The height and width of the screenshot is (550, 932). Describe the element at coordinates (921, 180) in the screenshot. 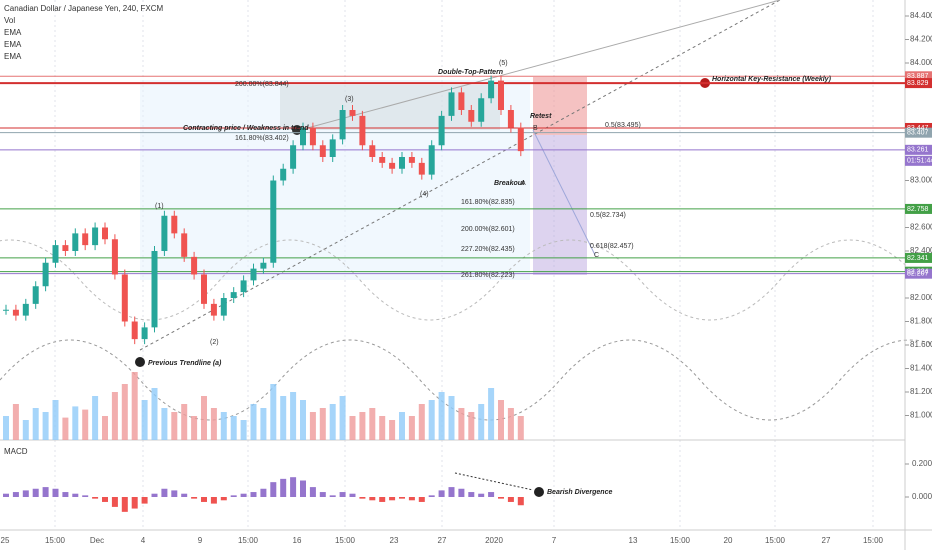

I see `y-tick-label: 83.000` at that location.